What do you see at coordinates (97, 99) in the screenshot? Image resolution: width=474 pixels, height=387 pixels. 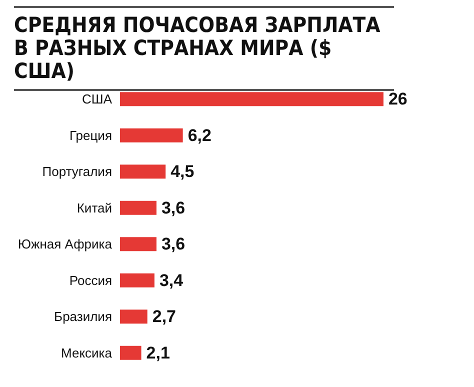 I see `y-tick-label: США` at bounding box center [97, 99].